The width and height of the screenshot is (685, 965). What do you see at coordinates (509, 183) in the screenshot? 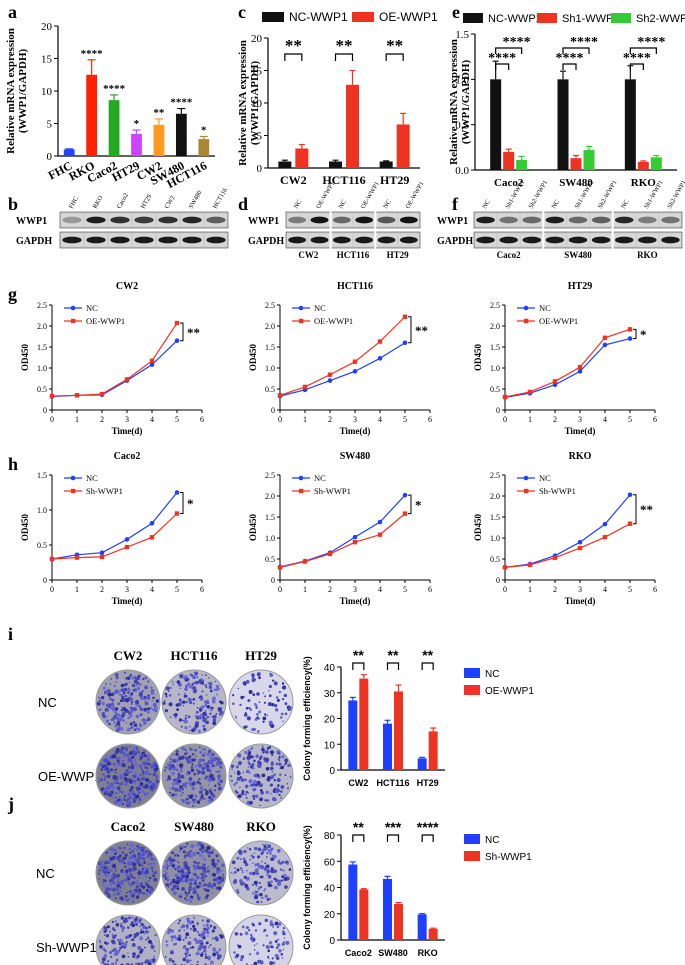
I see `e-category-Caco2: Caco2` at bounding box center [509, 183].